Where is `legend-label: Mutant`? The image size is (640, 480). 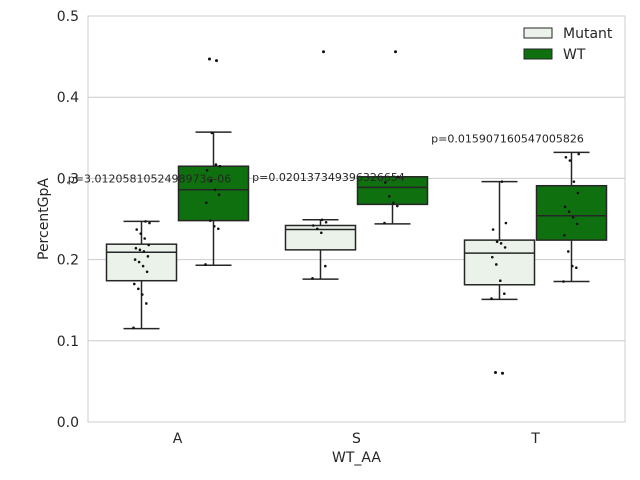
legend-label: Mutant is located at coordinates (588, 34).